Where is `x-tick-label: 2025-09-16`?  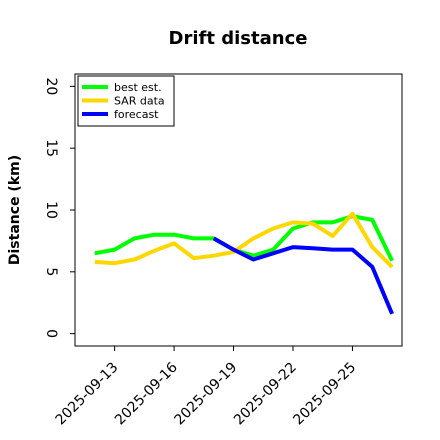 x-tick-label: 2025-09-16 is located at coordinates (146, 393).